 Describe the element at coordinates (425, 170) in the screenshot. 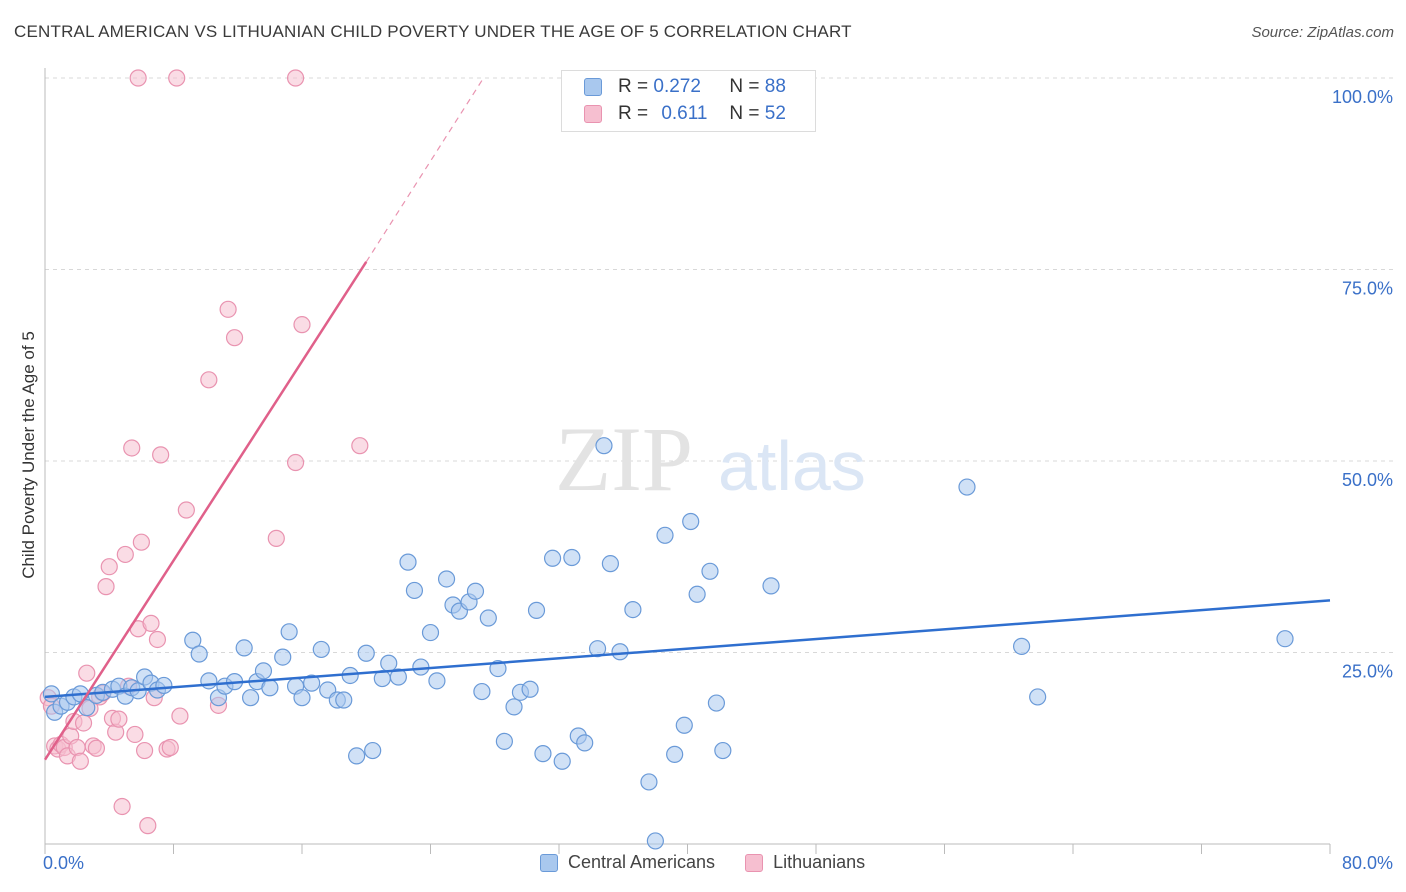

I see `trend-line-lithuanians-extension` at that location.